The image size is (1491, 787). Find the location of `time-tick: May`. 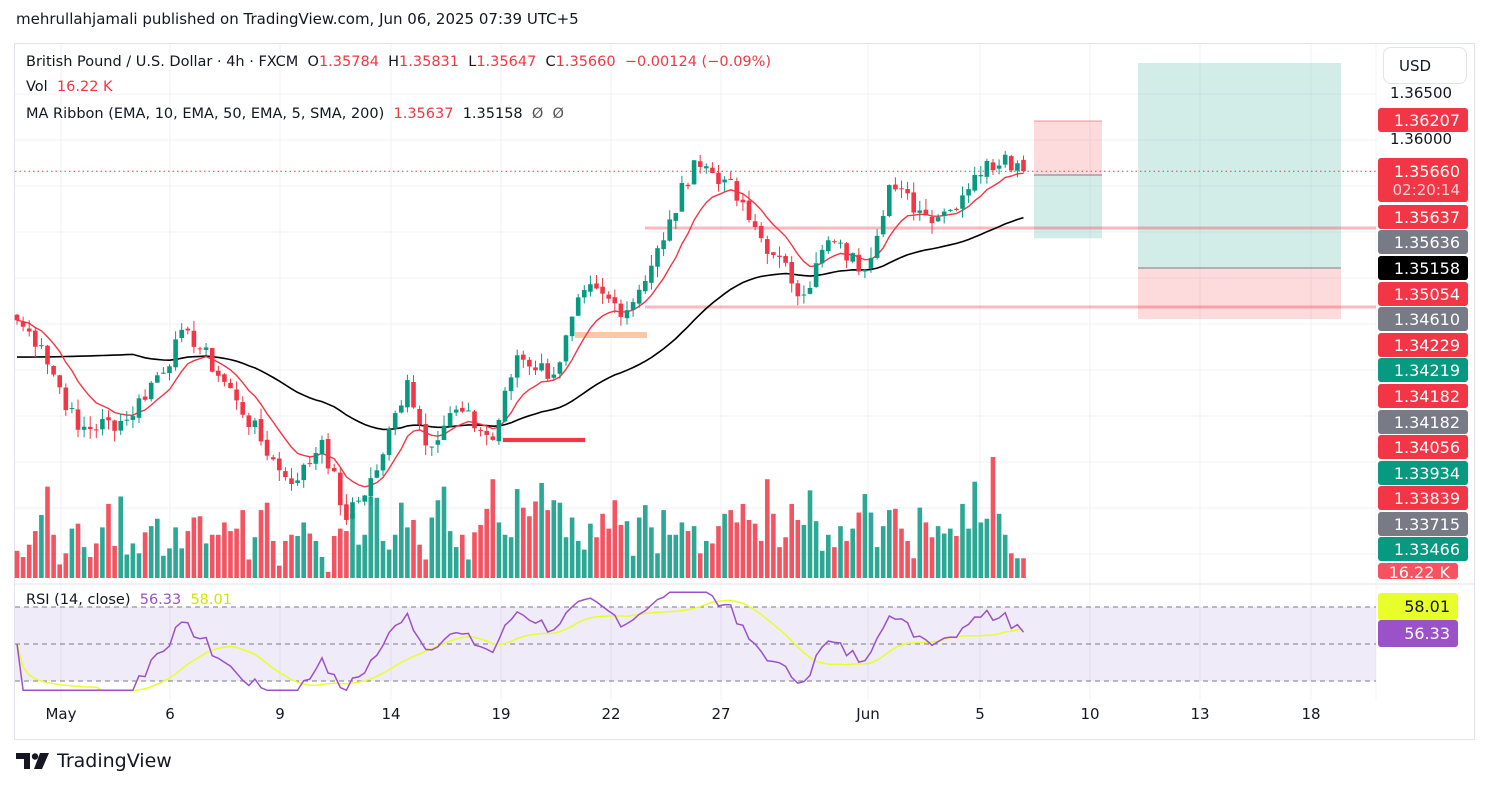

time-tick: May is located at coordinates (61, 714).